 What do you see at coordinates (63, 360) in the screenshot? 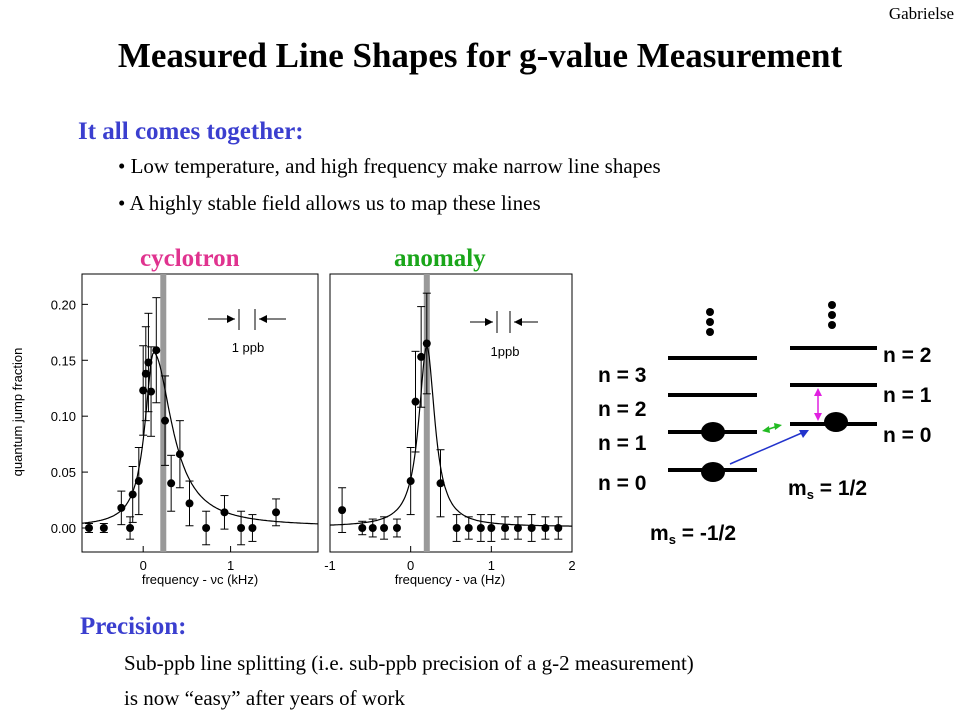
I see `y-tick-label: 0.15` at bounding box center [63, 360].